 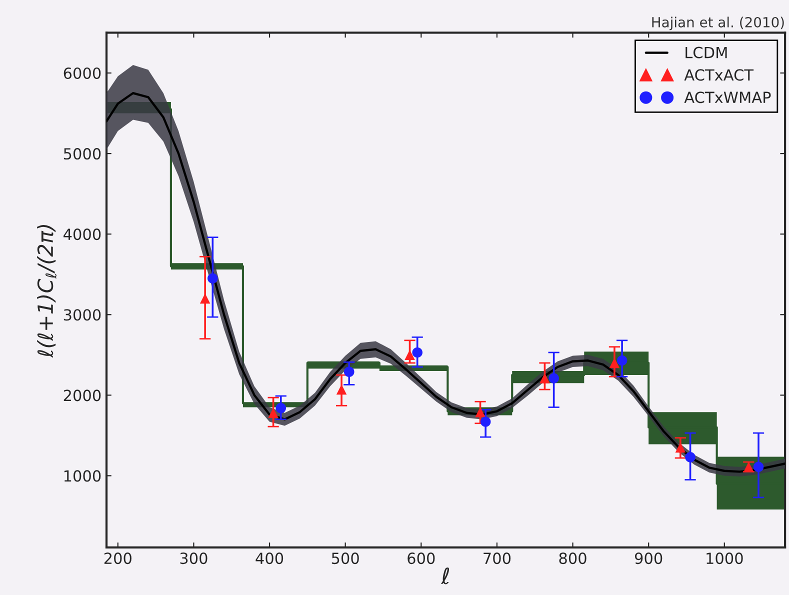 What do you see at coordinates (727, 98) in the screenshot?
I see `legend-label: ACTxWMAP` at bounding box center [727, 98].